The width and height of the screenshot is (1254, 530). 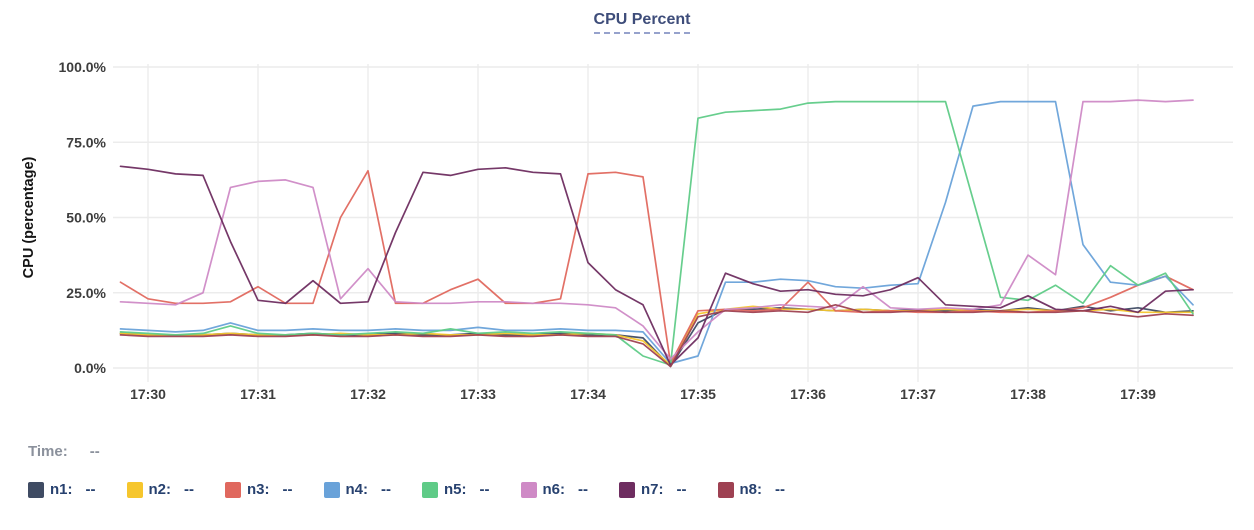 What do you see at coordinates (148, 394) in the screenshot?
I see `x-tick-label: 17:30` at bounding box center [148, 394].